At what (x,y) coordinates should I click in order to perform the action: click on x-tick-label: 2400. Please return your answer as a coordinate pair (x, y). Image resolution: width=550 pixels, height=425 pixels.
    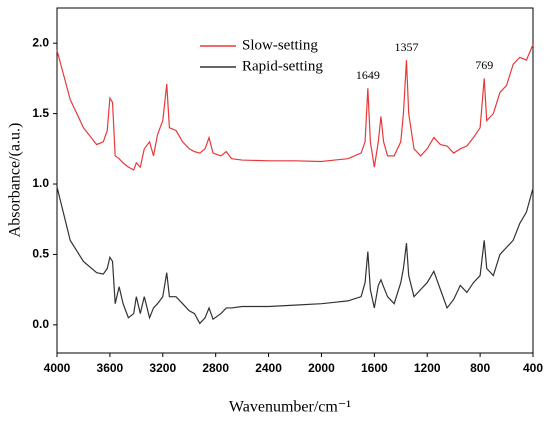
    Looking at the image, I should click on (268, 368).